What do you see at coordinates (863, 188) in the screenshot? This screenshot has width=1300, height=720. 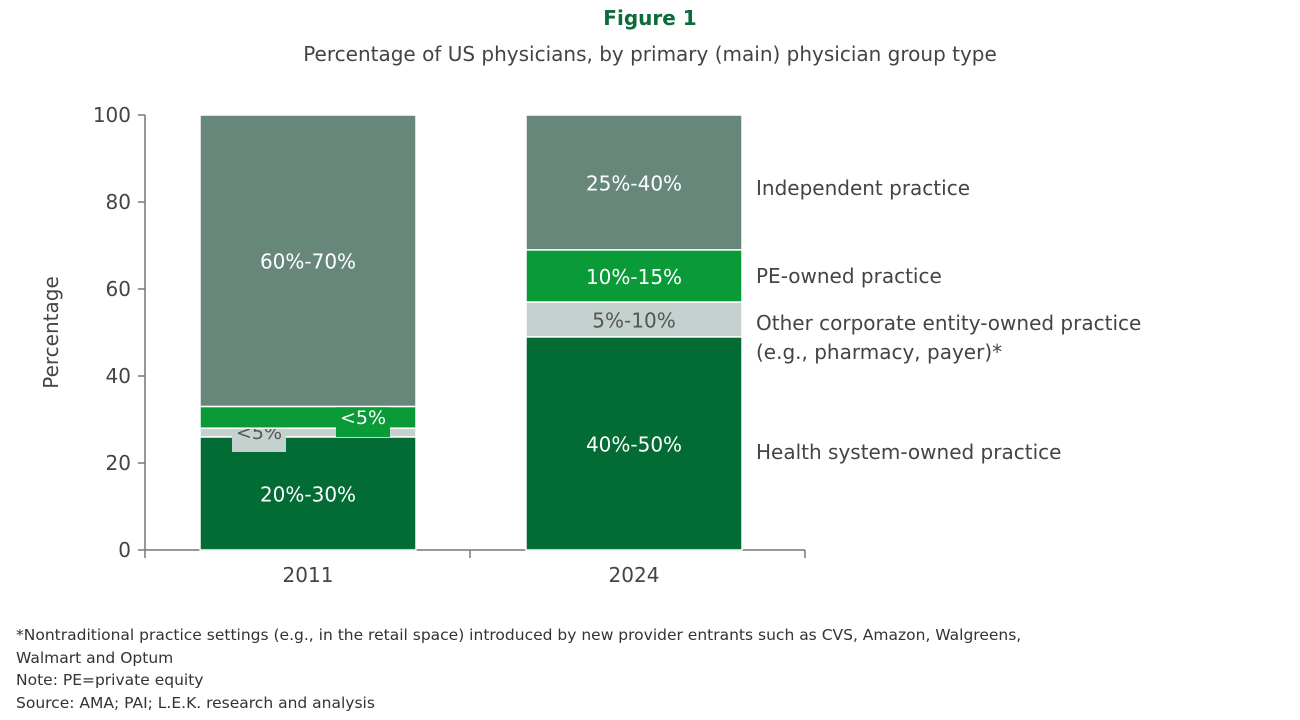 I see `legend-label: Independent practice` at bounding box center [863, 188].